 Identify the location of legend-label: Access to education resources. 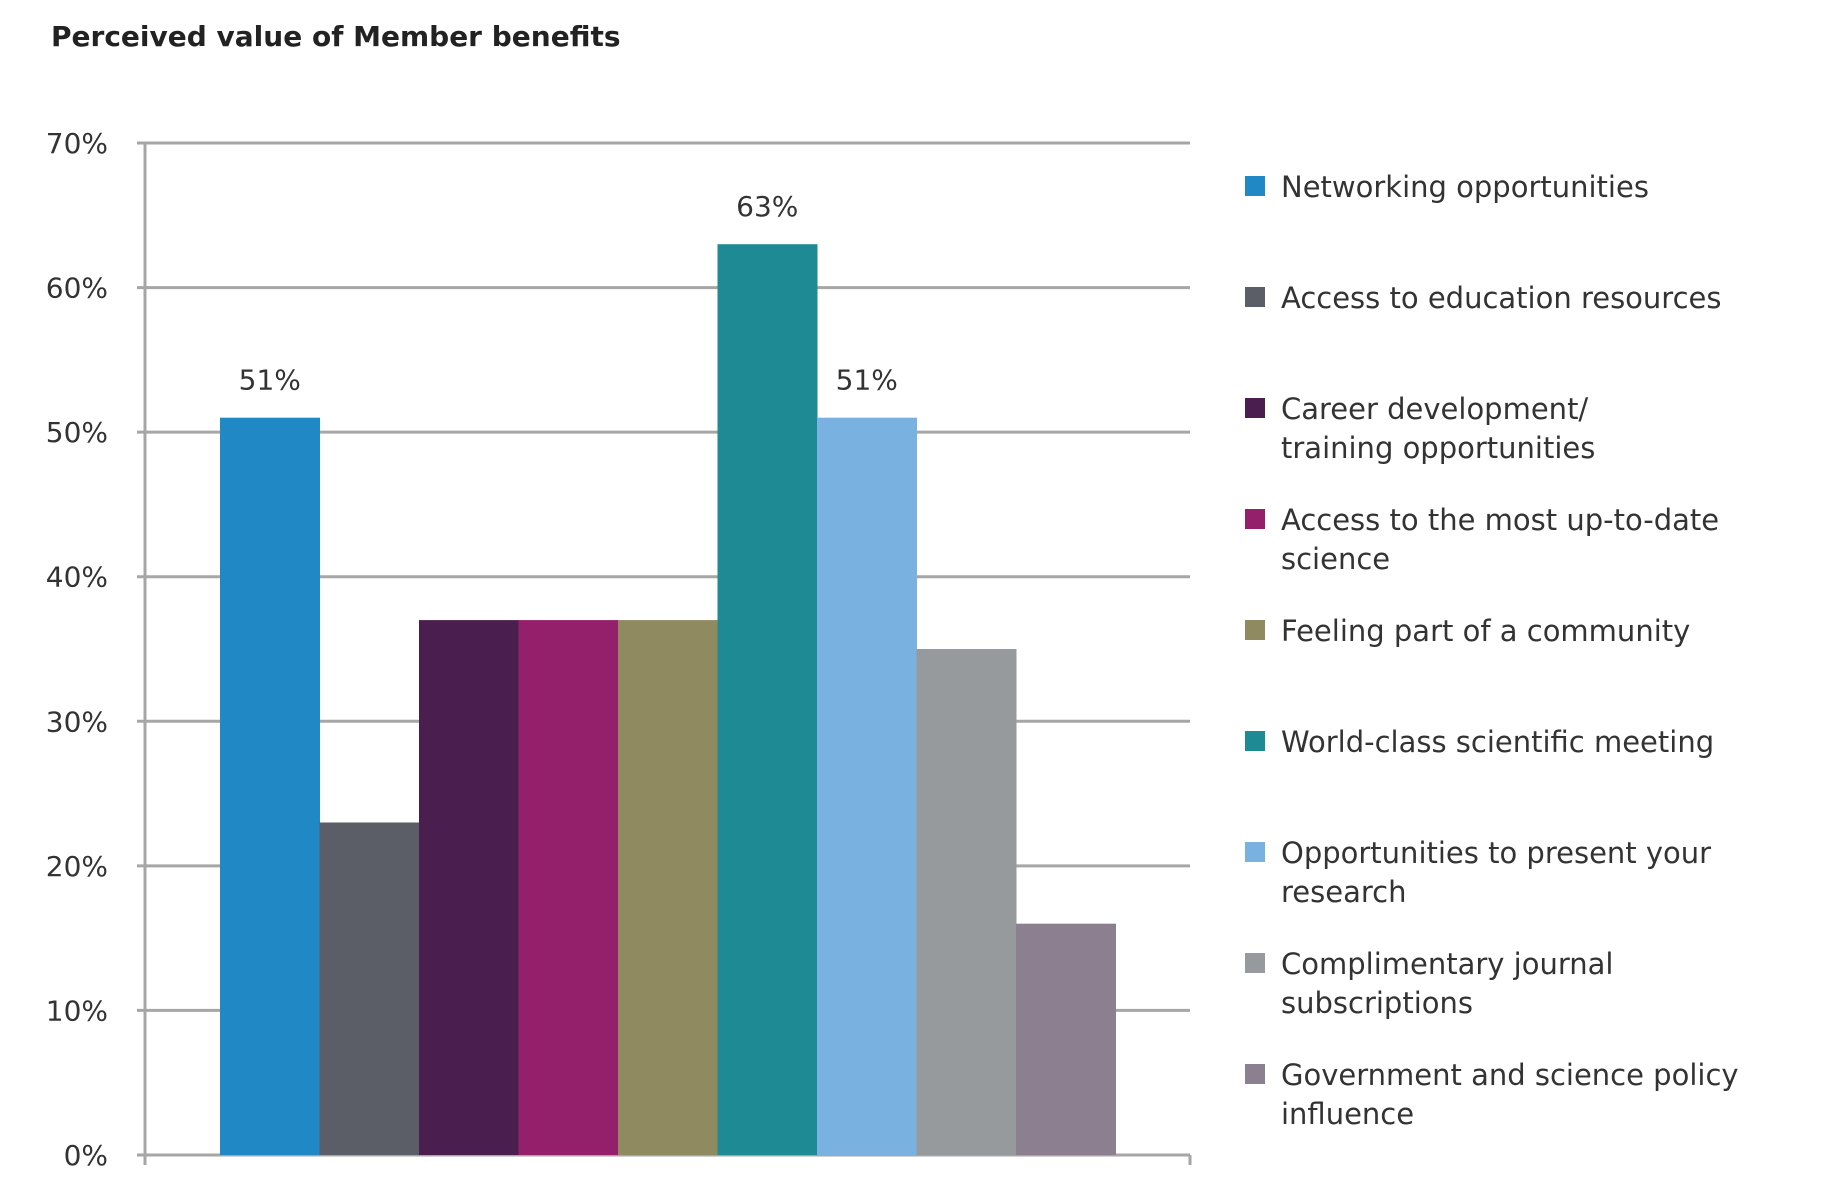
(1501, 298).